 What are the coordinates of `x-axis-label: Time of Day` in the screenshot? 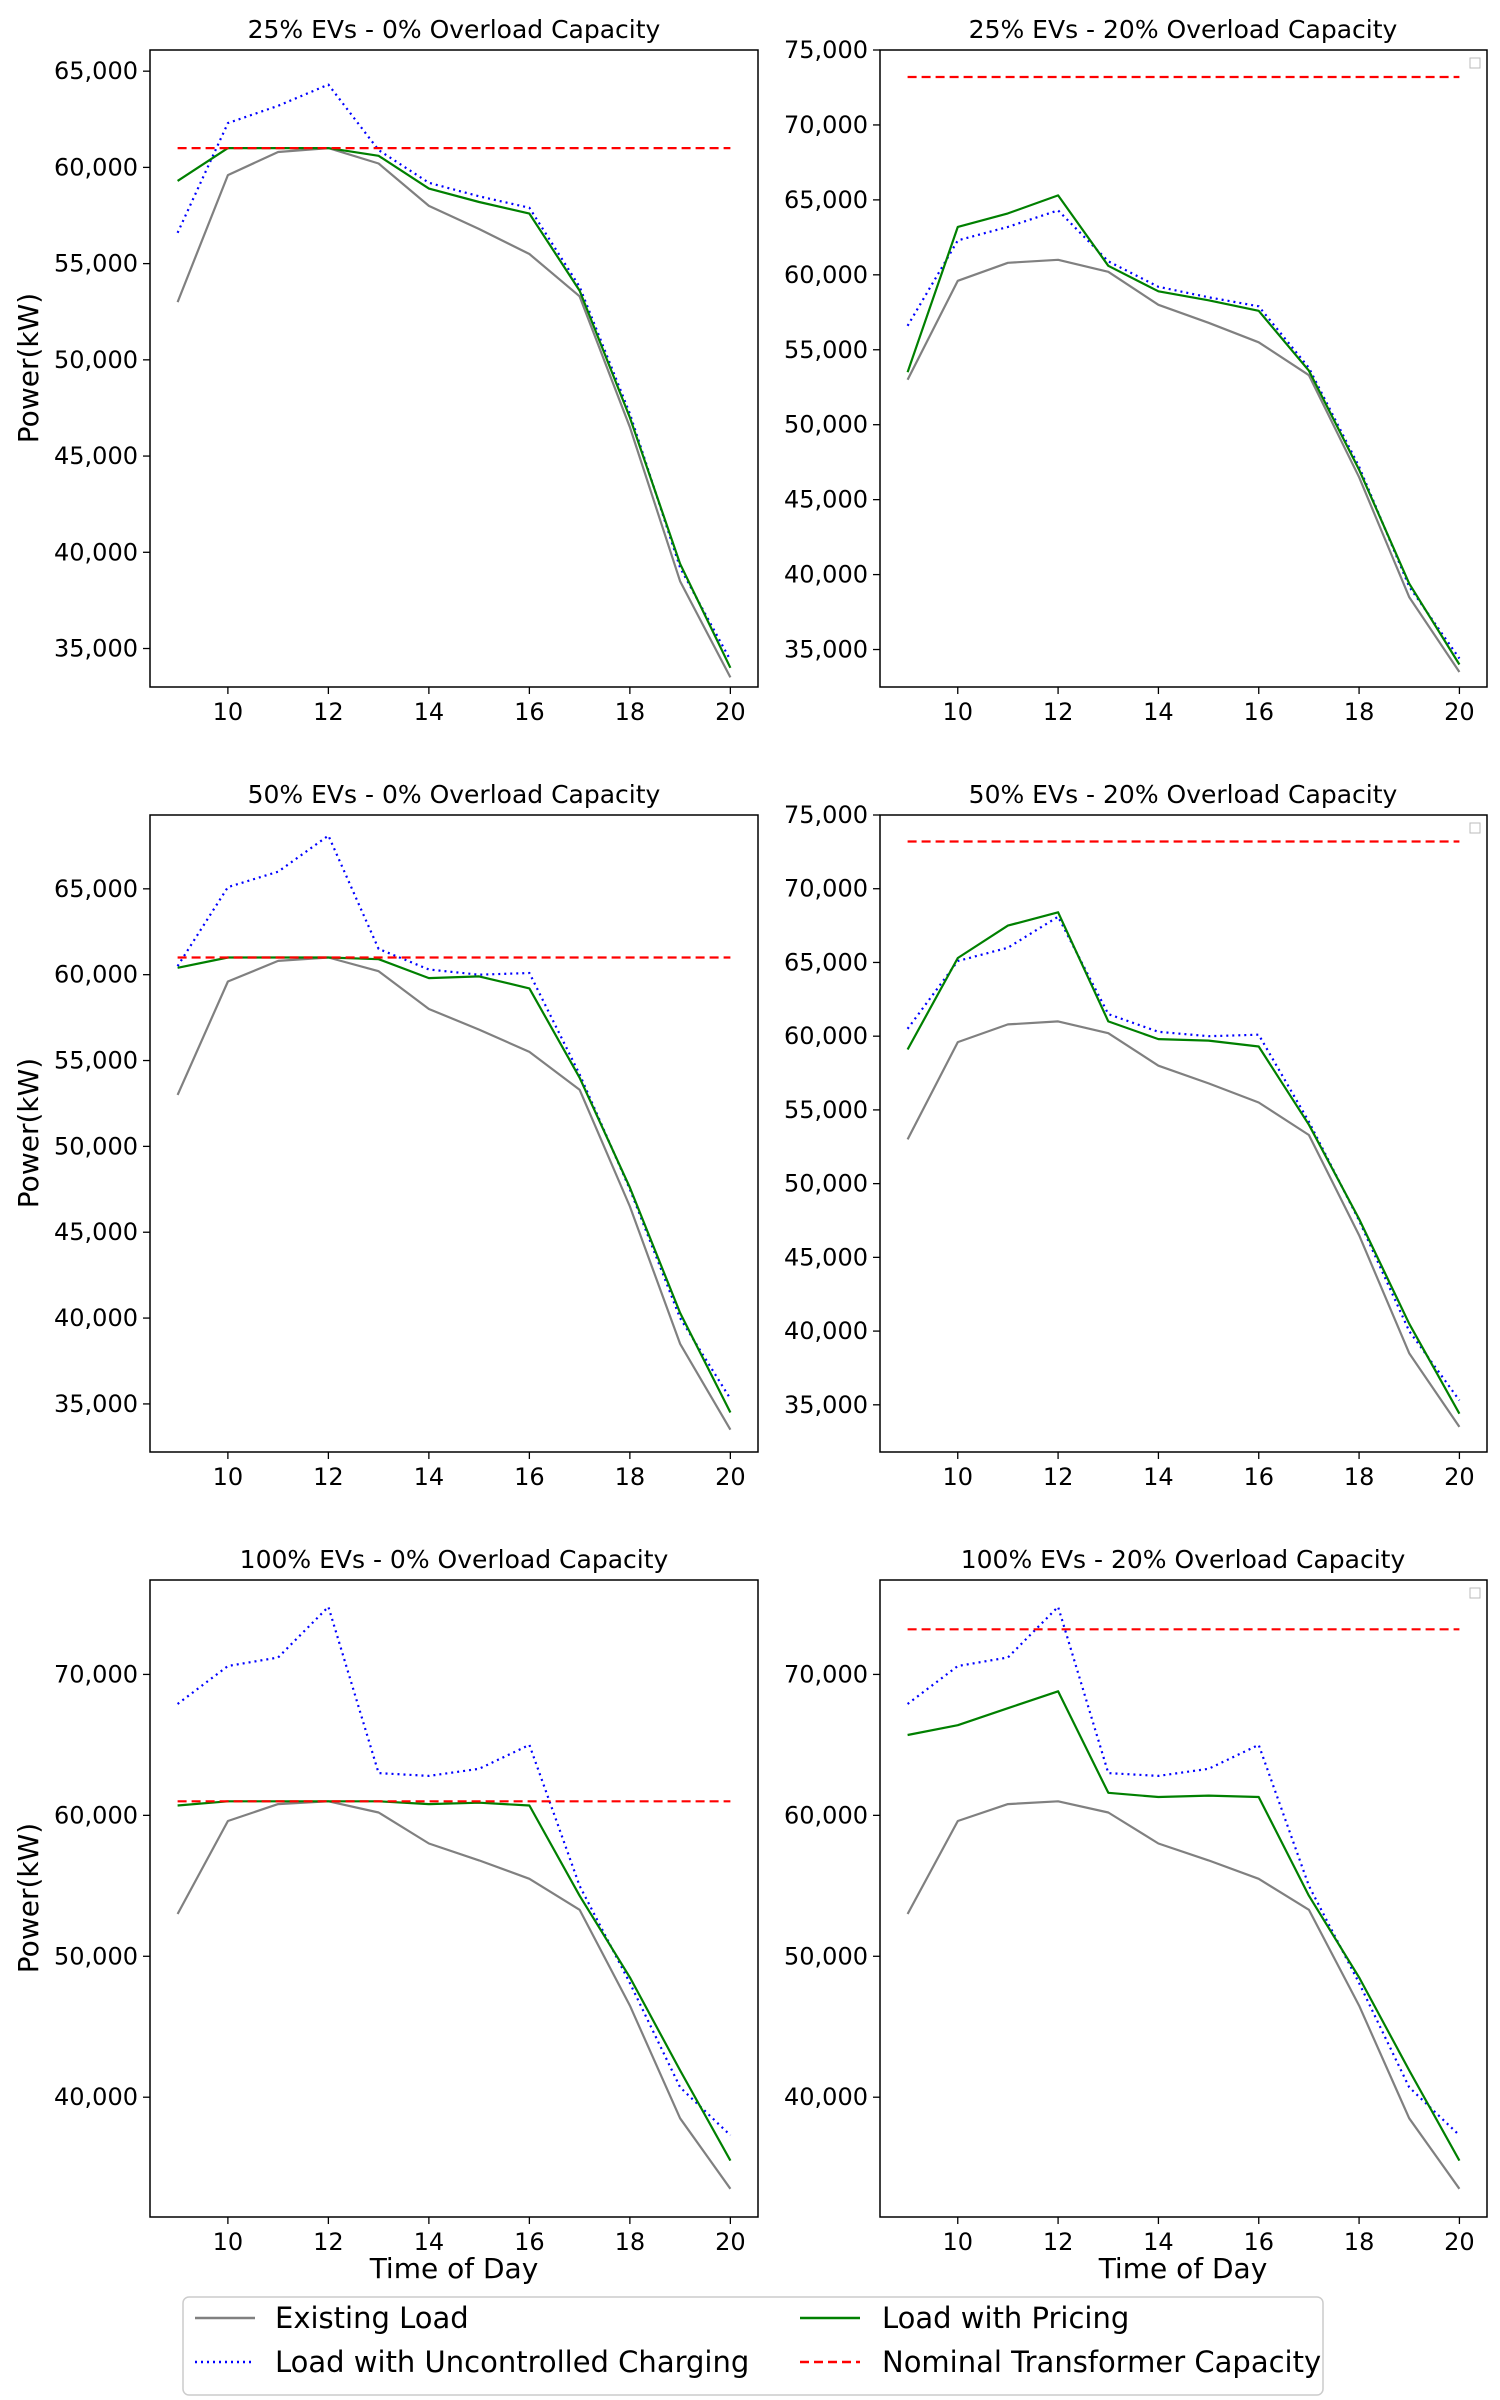 It's located at (454, 2268).